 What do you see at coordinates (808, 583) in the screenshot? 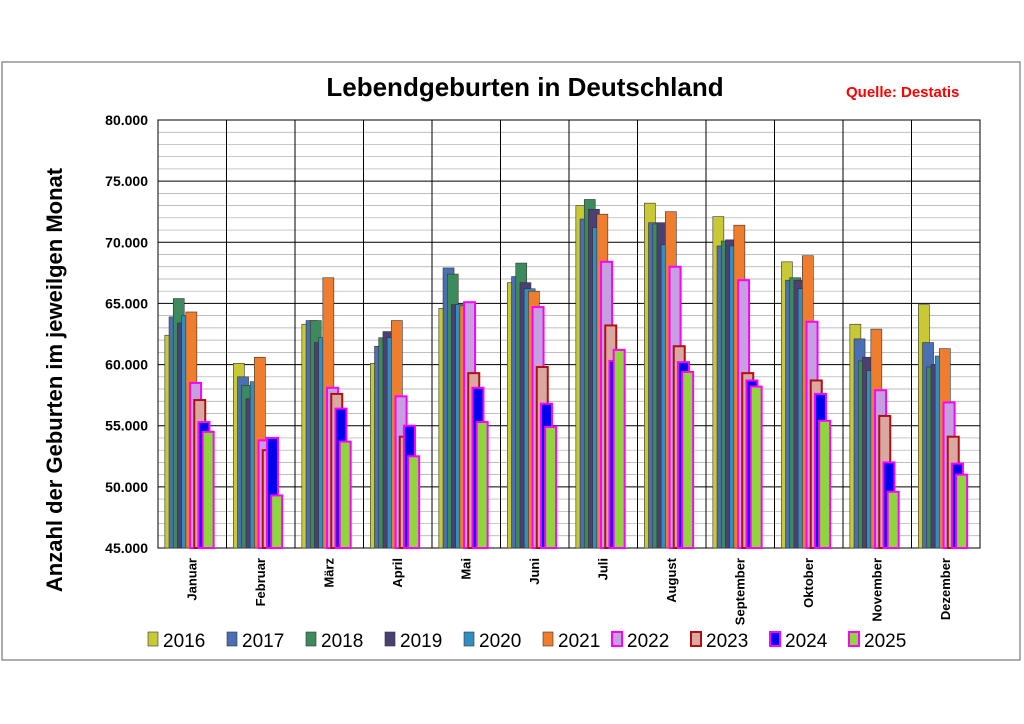
I see `x-tick-label: Oktober` at bounding box center [808, 583].